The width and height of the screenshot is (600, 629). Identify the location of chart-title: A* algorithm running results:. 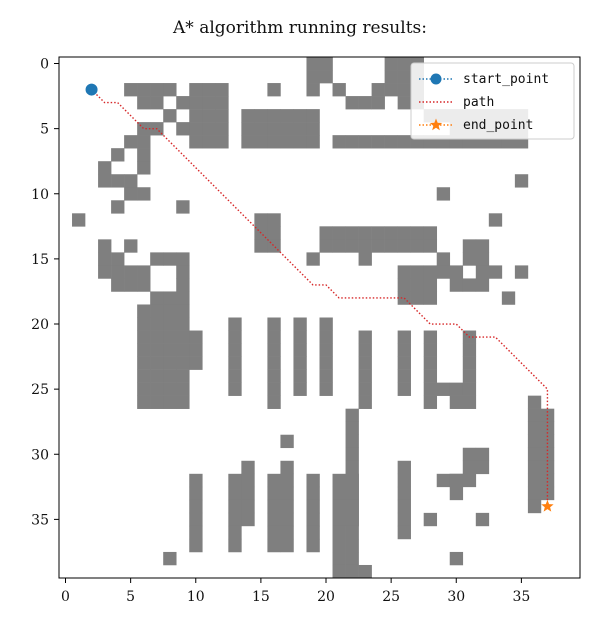
(300, 28).